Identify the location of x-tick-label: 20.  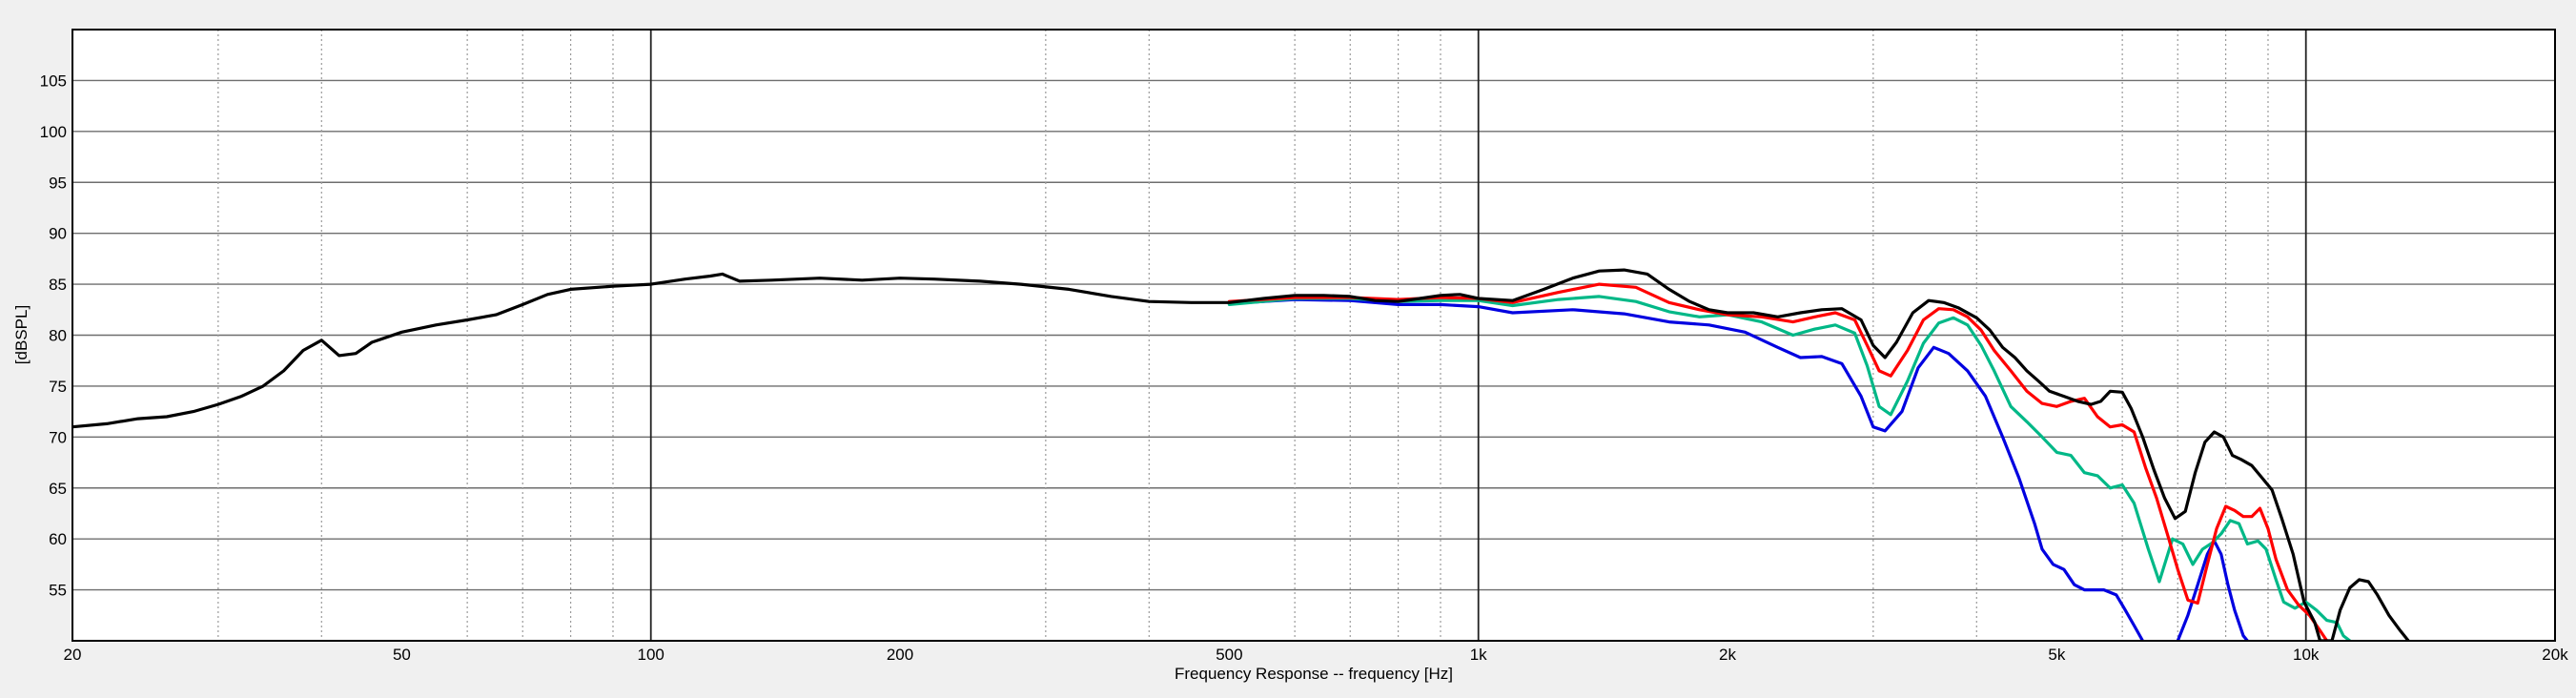
(73, 655).